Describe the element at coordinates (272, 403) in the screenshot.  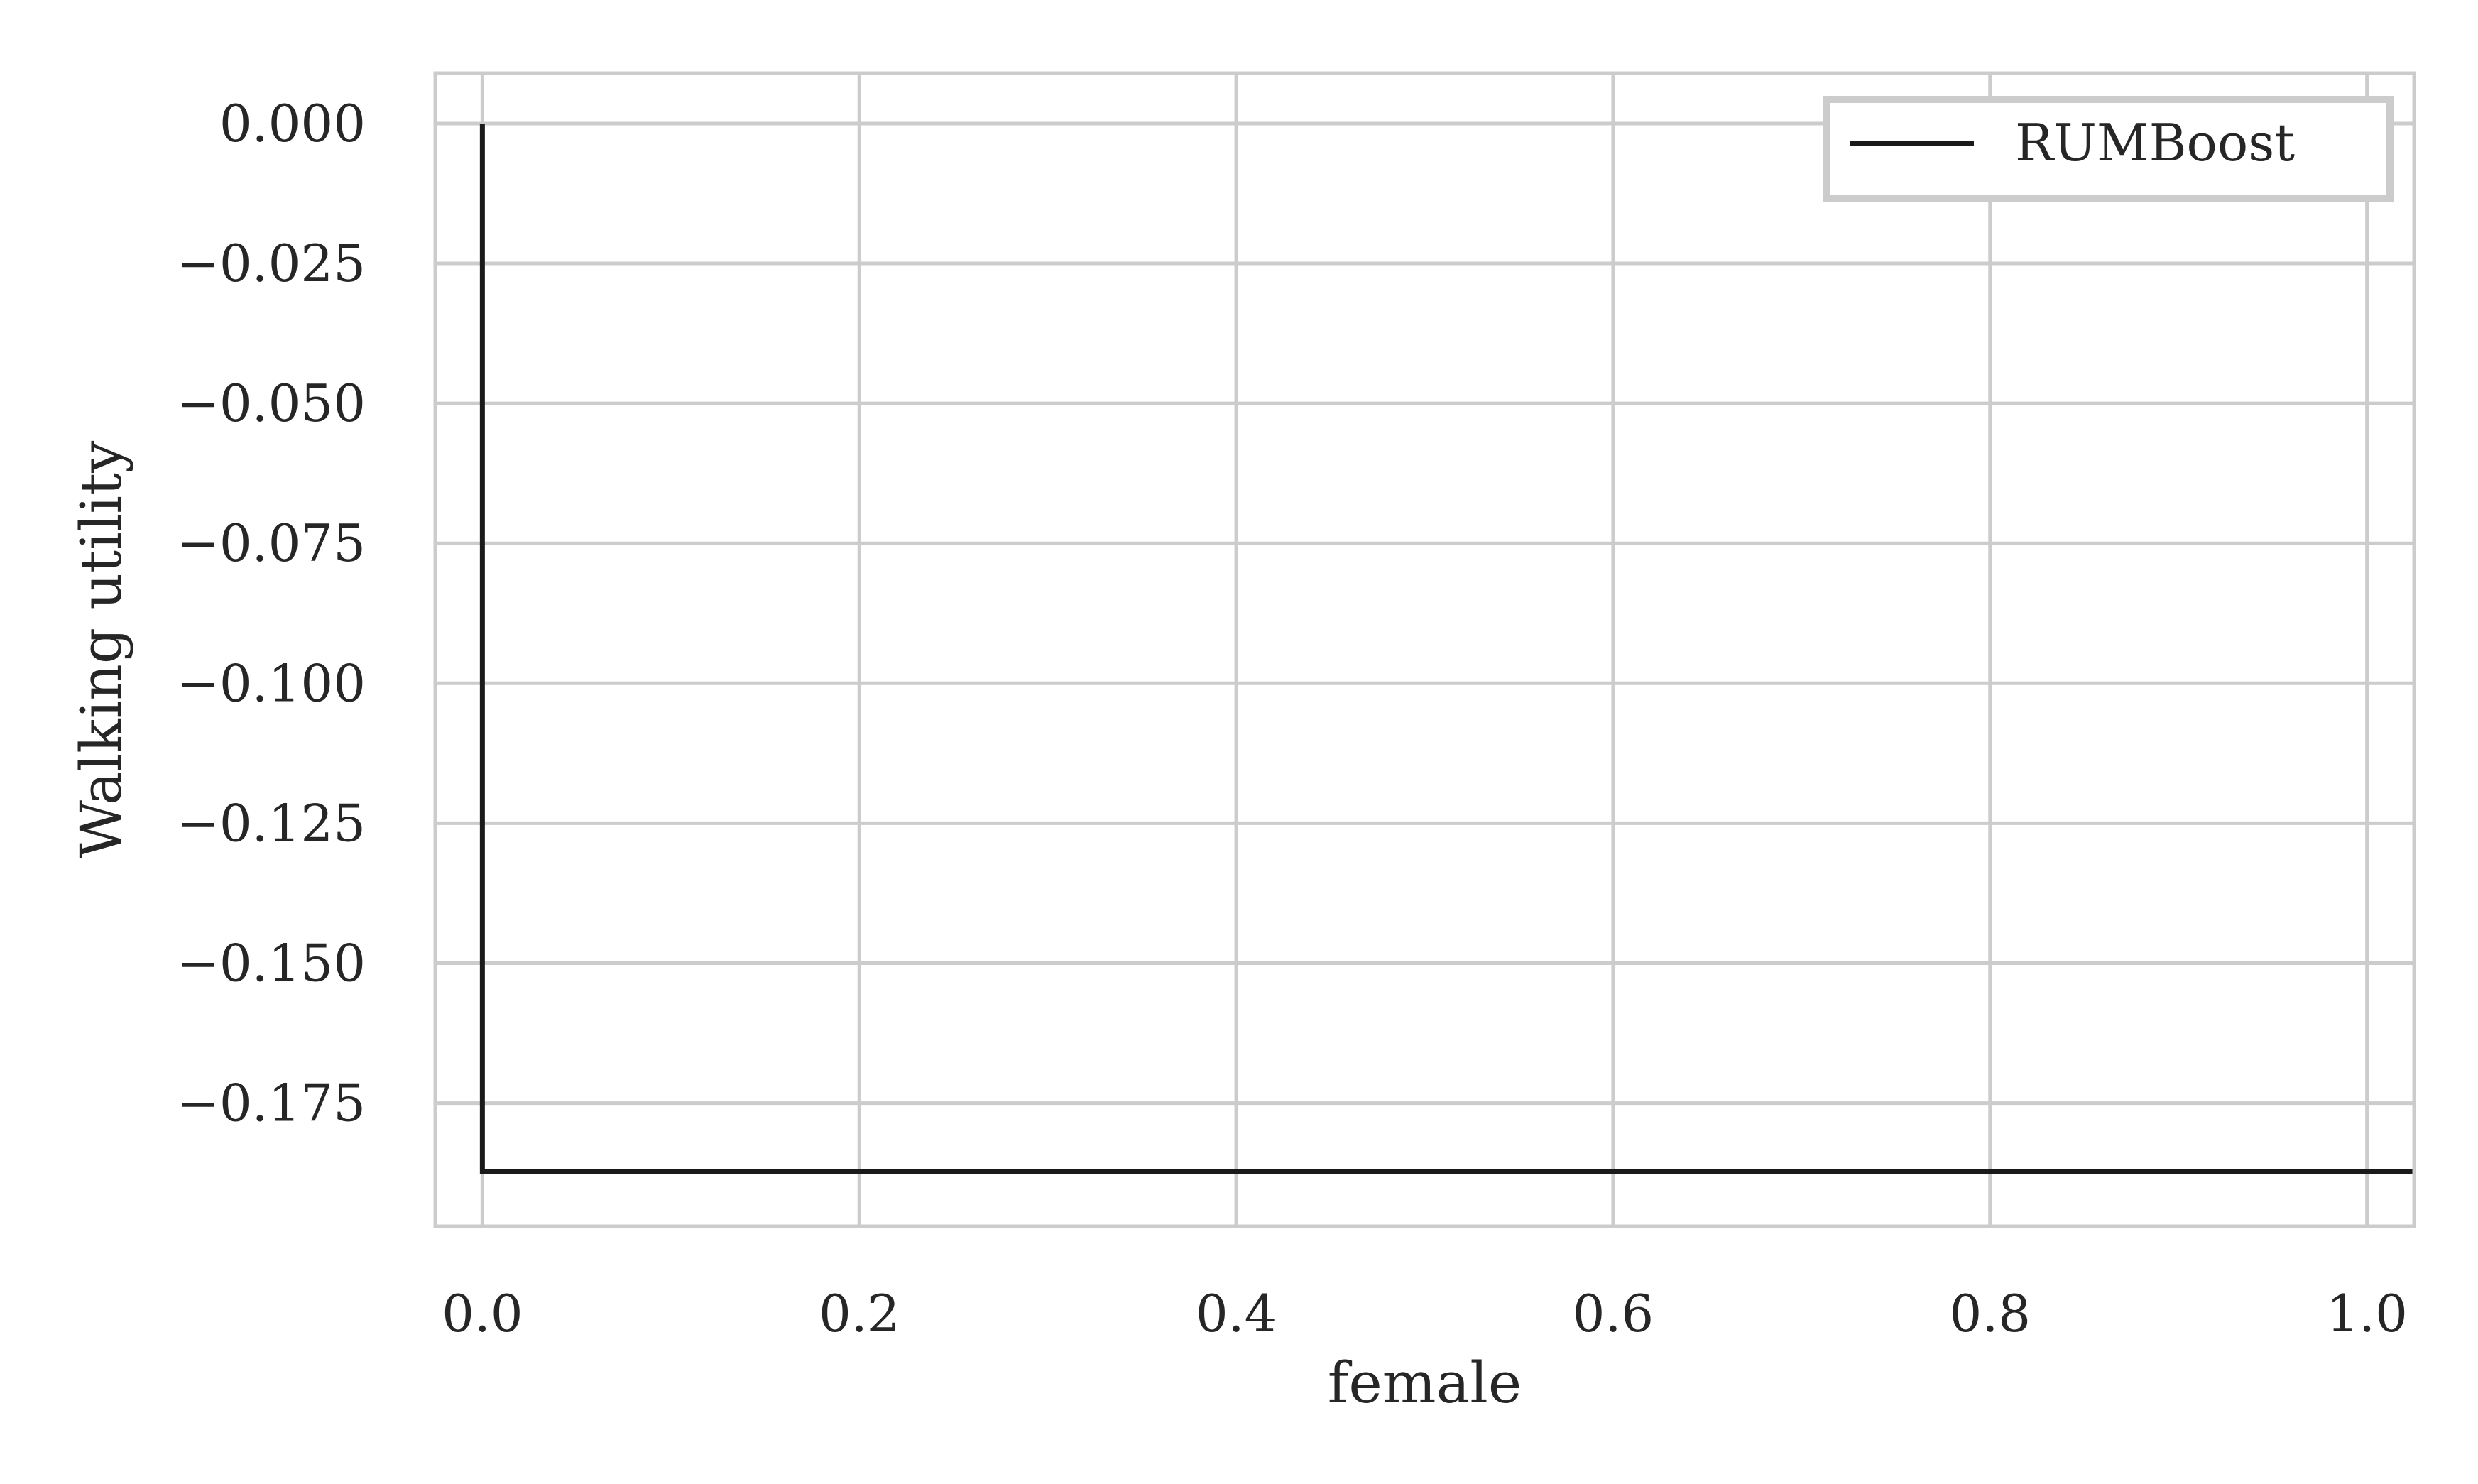
I see `y-tick-label: −0.050` at that location.